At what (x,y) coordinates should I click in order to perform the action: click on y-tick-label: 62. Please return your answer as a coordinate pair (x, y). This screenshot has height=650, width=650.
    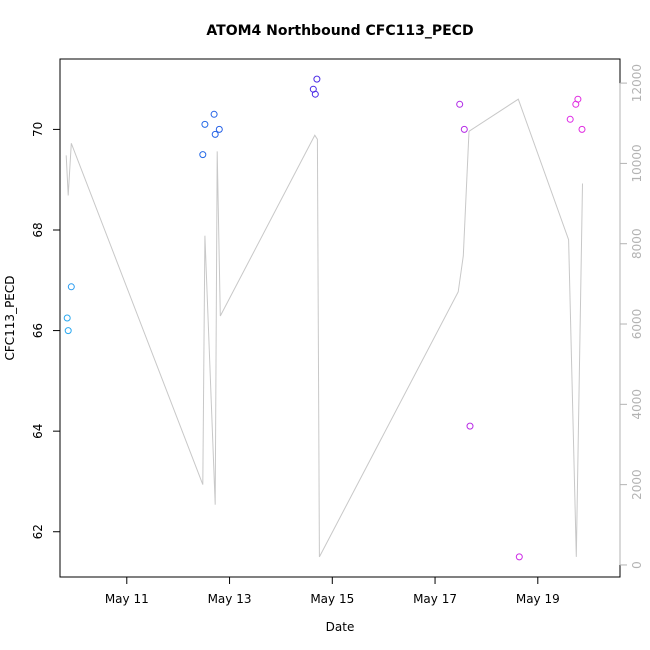
    Looking at the image, I should click on (38, 531).